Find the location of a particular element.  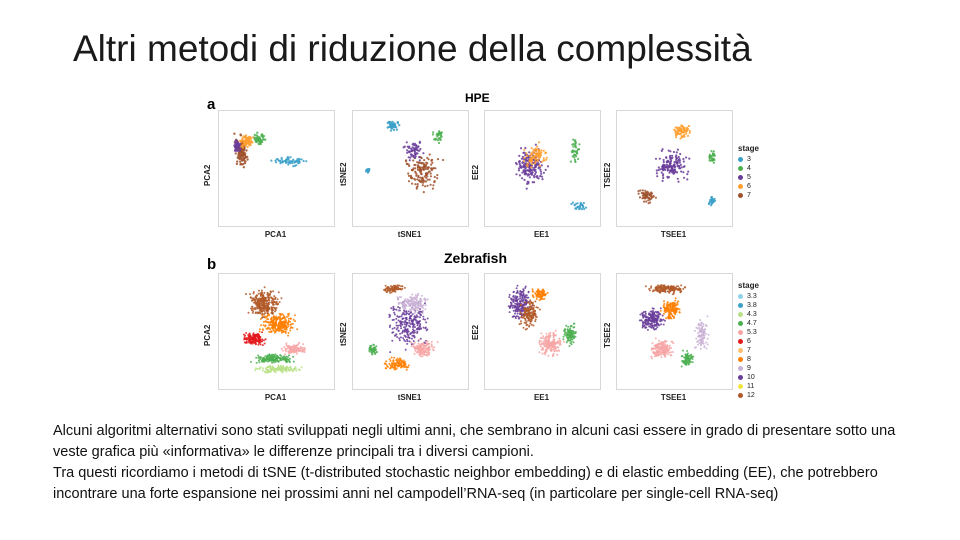

legend-label: 4.7 is located at coordinates (752, 323).